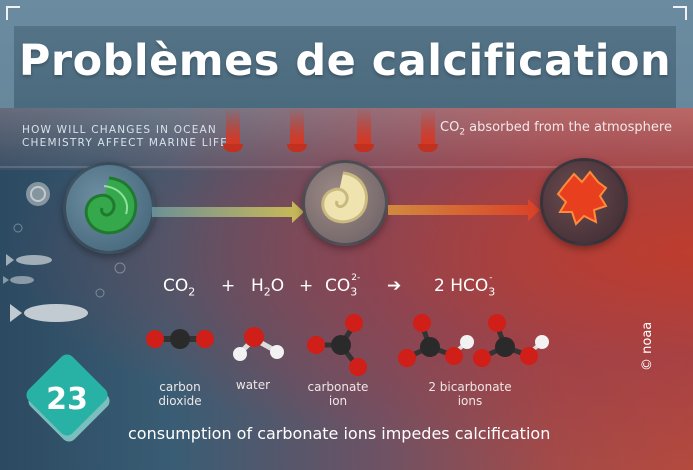  Describe the element at coordinates (119, 130) in the screenshot. I see `question-line: HOW WILL CHANGES IN OCEAN` at that location.